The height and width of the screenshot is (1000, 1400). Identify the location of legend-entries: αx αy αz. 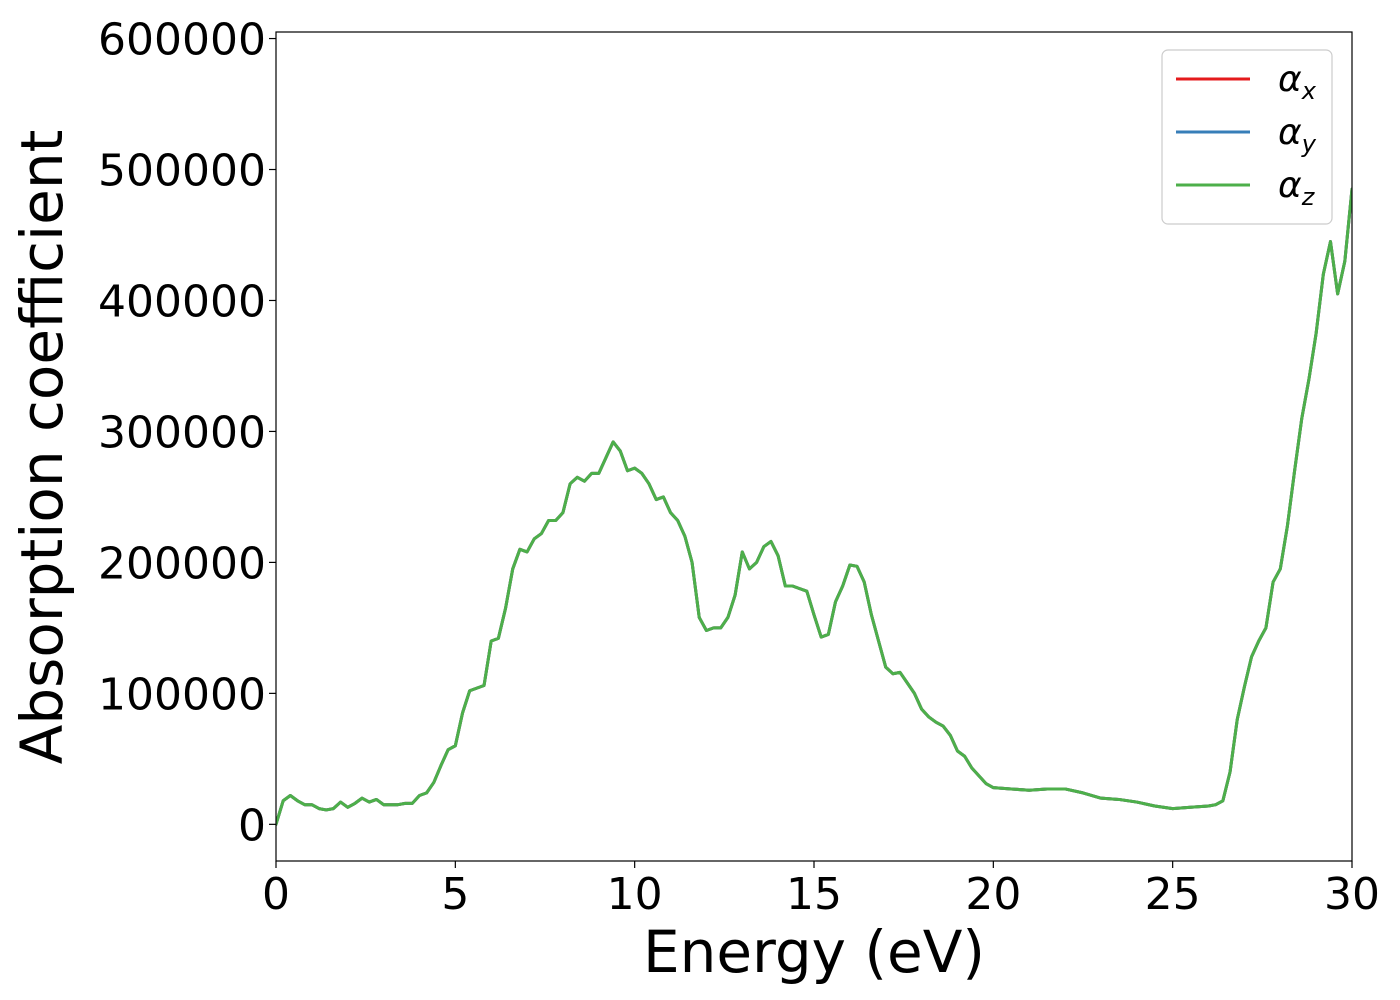
(1246, 135).